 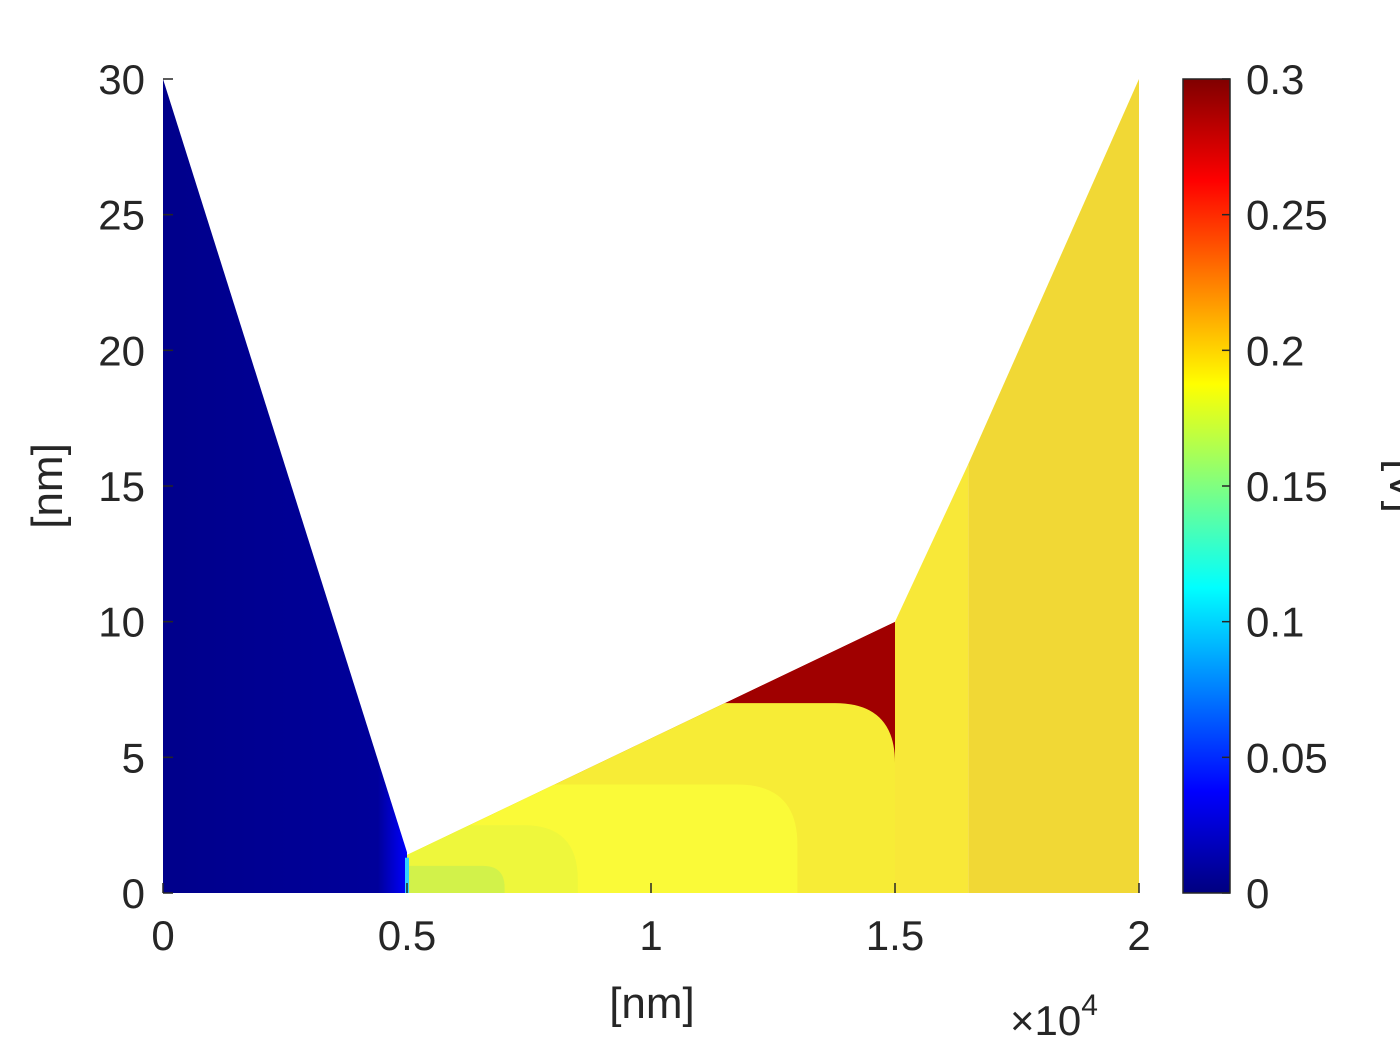 What do you see at coordinates (895, 935) in the screenshot?
I see `x-tick-label: 1.5` at bounding box center [895, 935].